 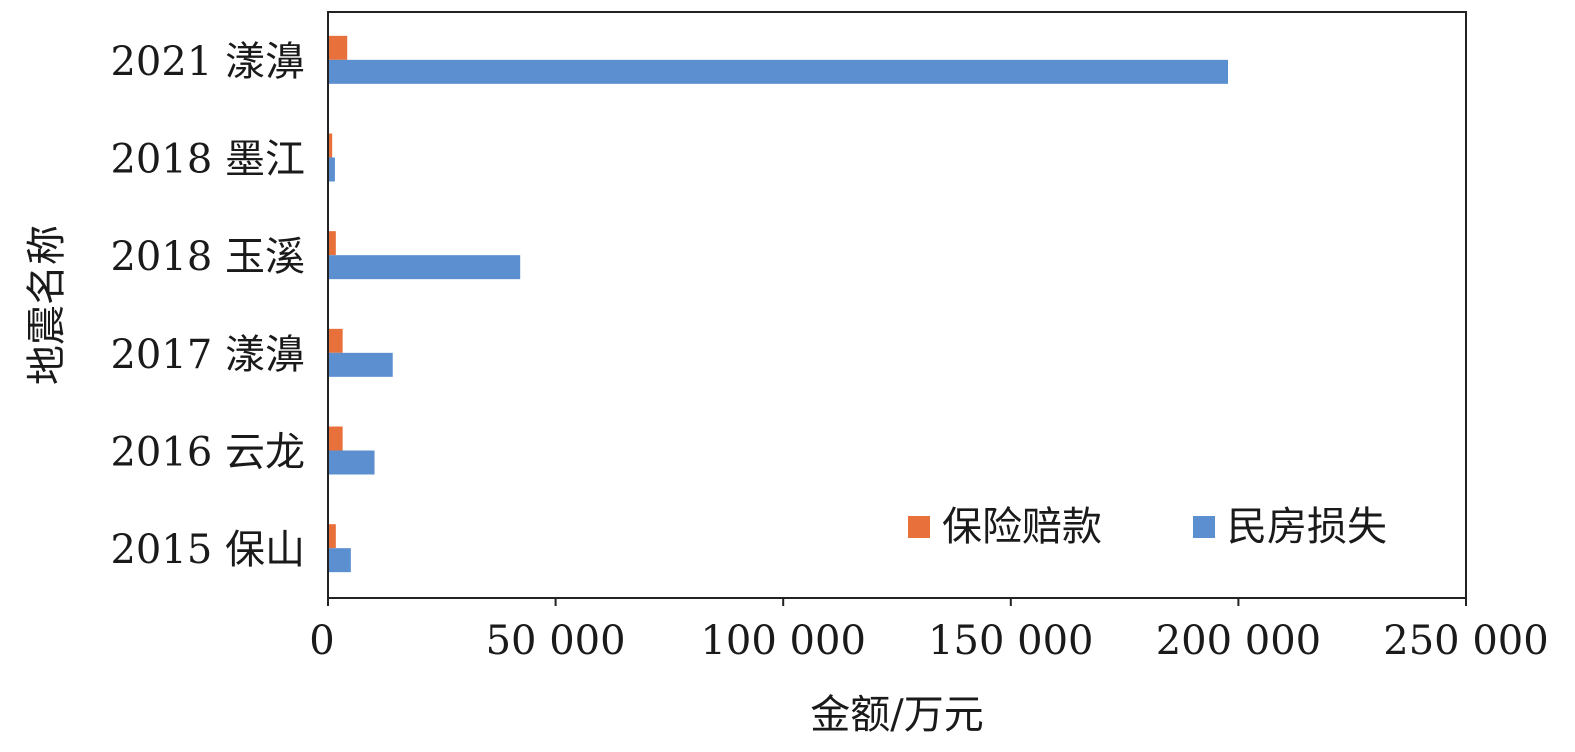 I want to click on legend-label-insurance: 保险赔款, so click(x=1022, y=527).